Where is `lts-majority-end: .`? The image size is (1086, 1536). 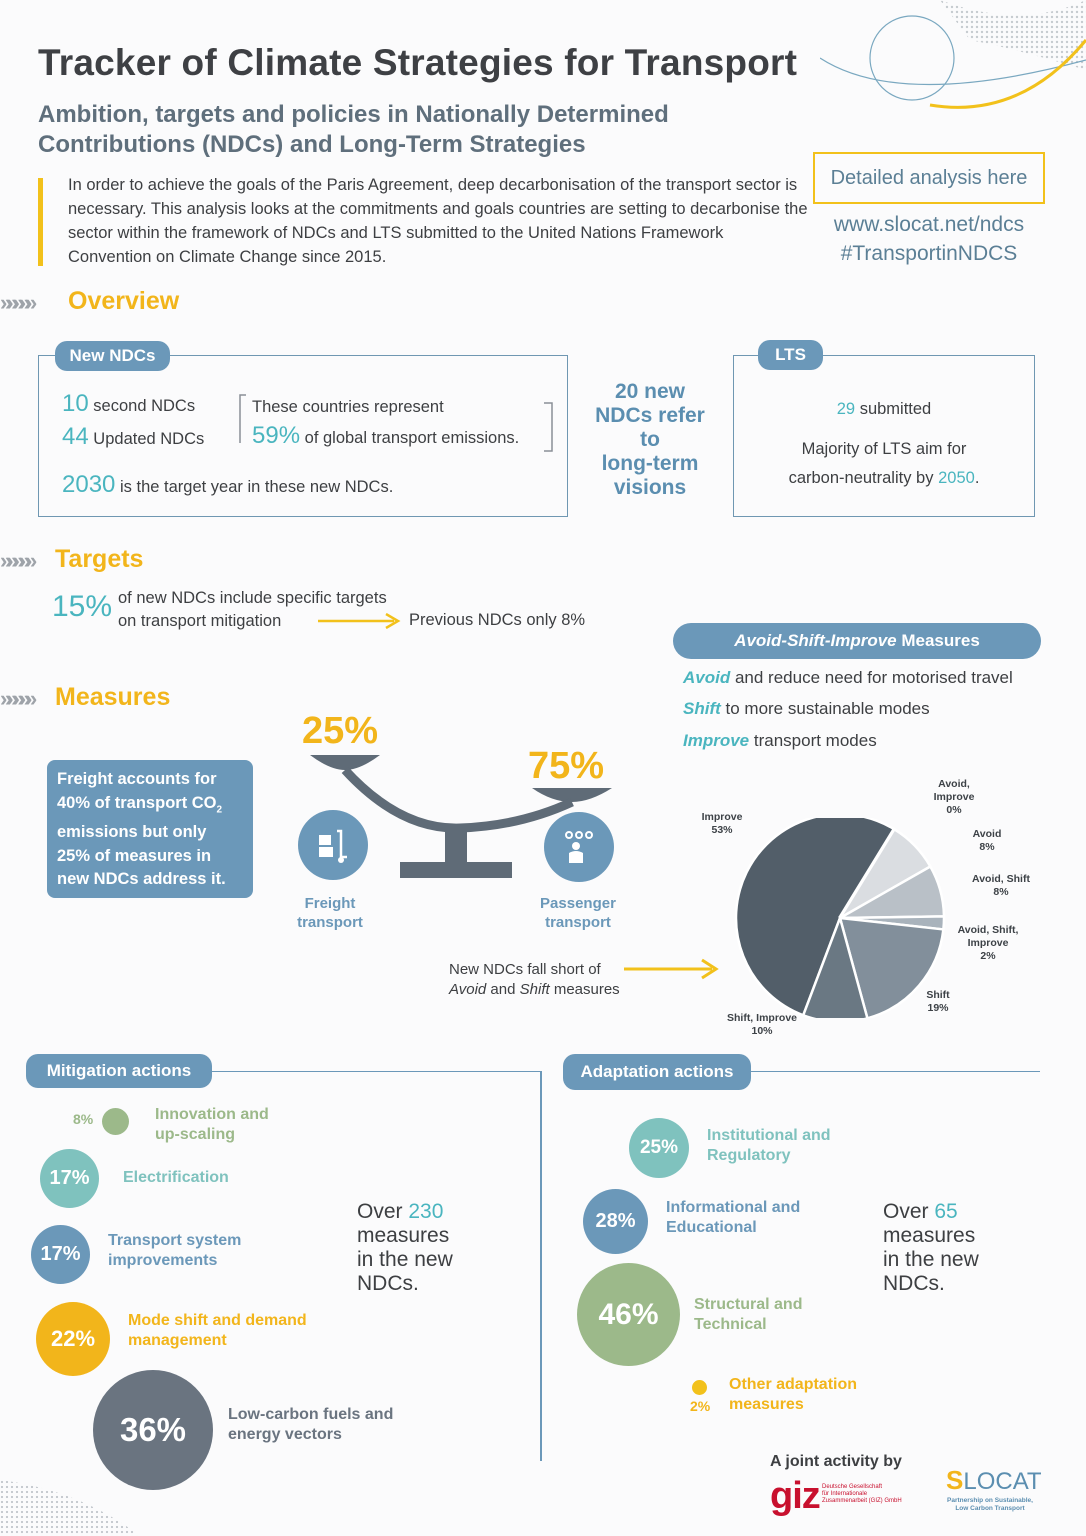
lts-majority-end: . is located at coordinates (977, 478).